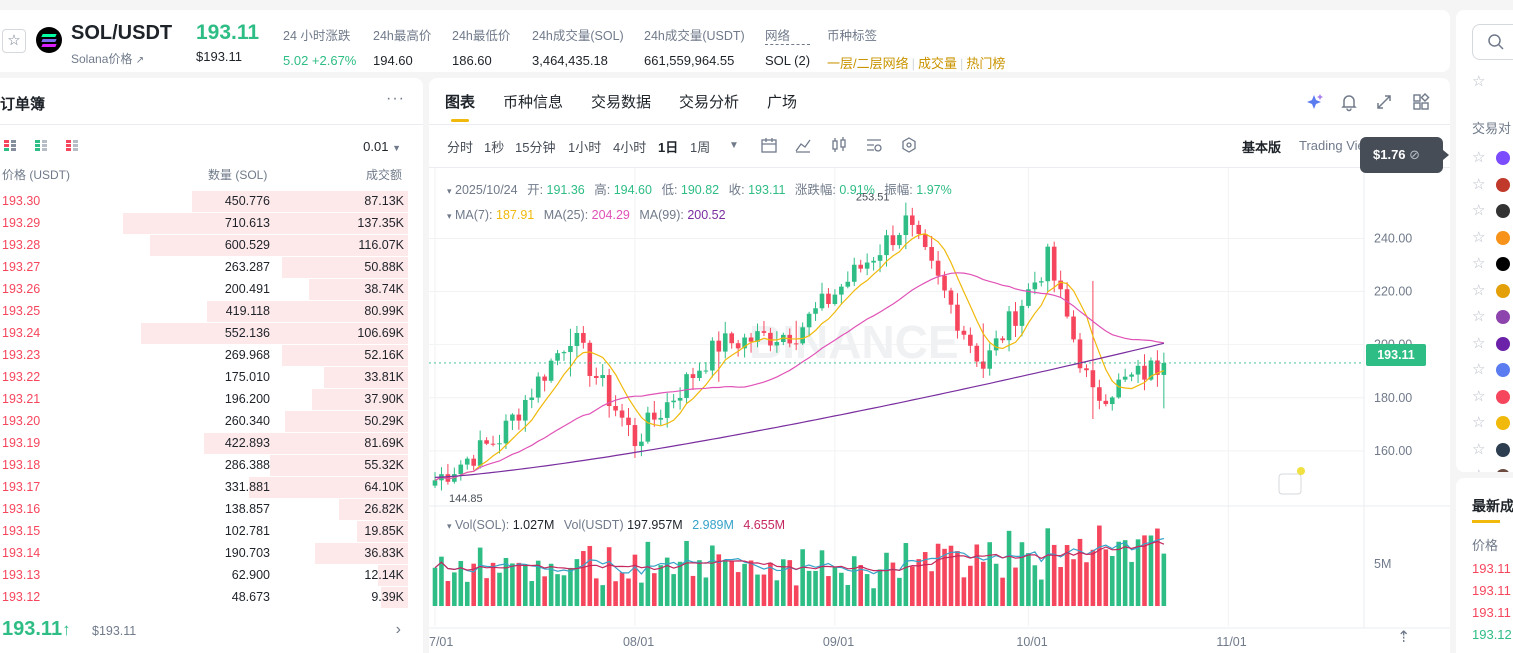 Image resolution: width=1513 pixels, height=653 pixels. I want to click on ask-total: 137.35K, so click(380, 223).